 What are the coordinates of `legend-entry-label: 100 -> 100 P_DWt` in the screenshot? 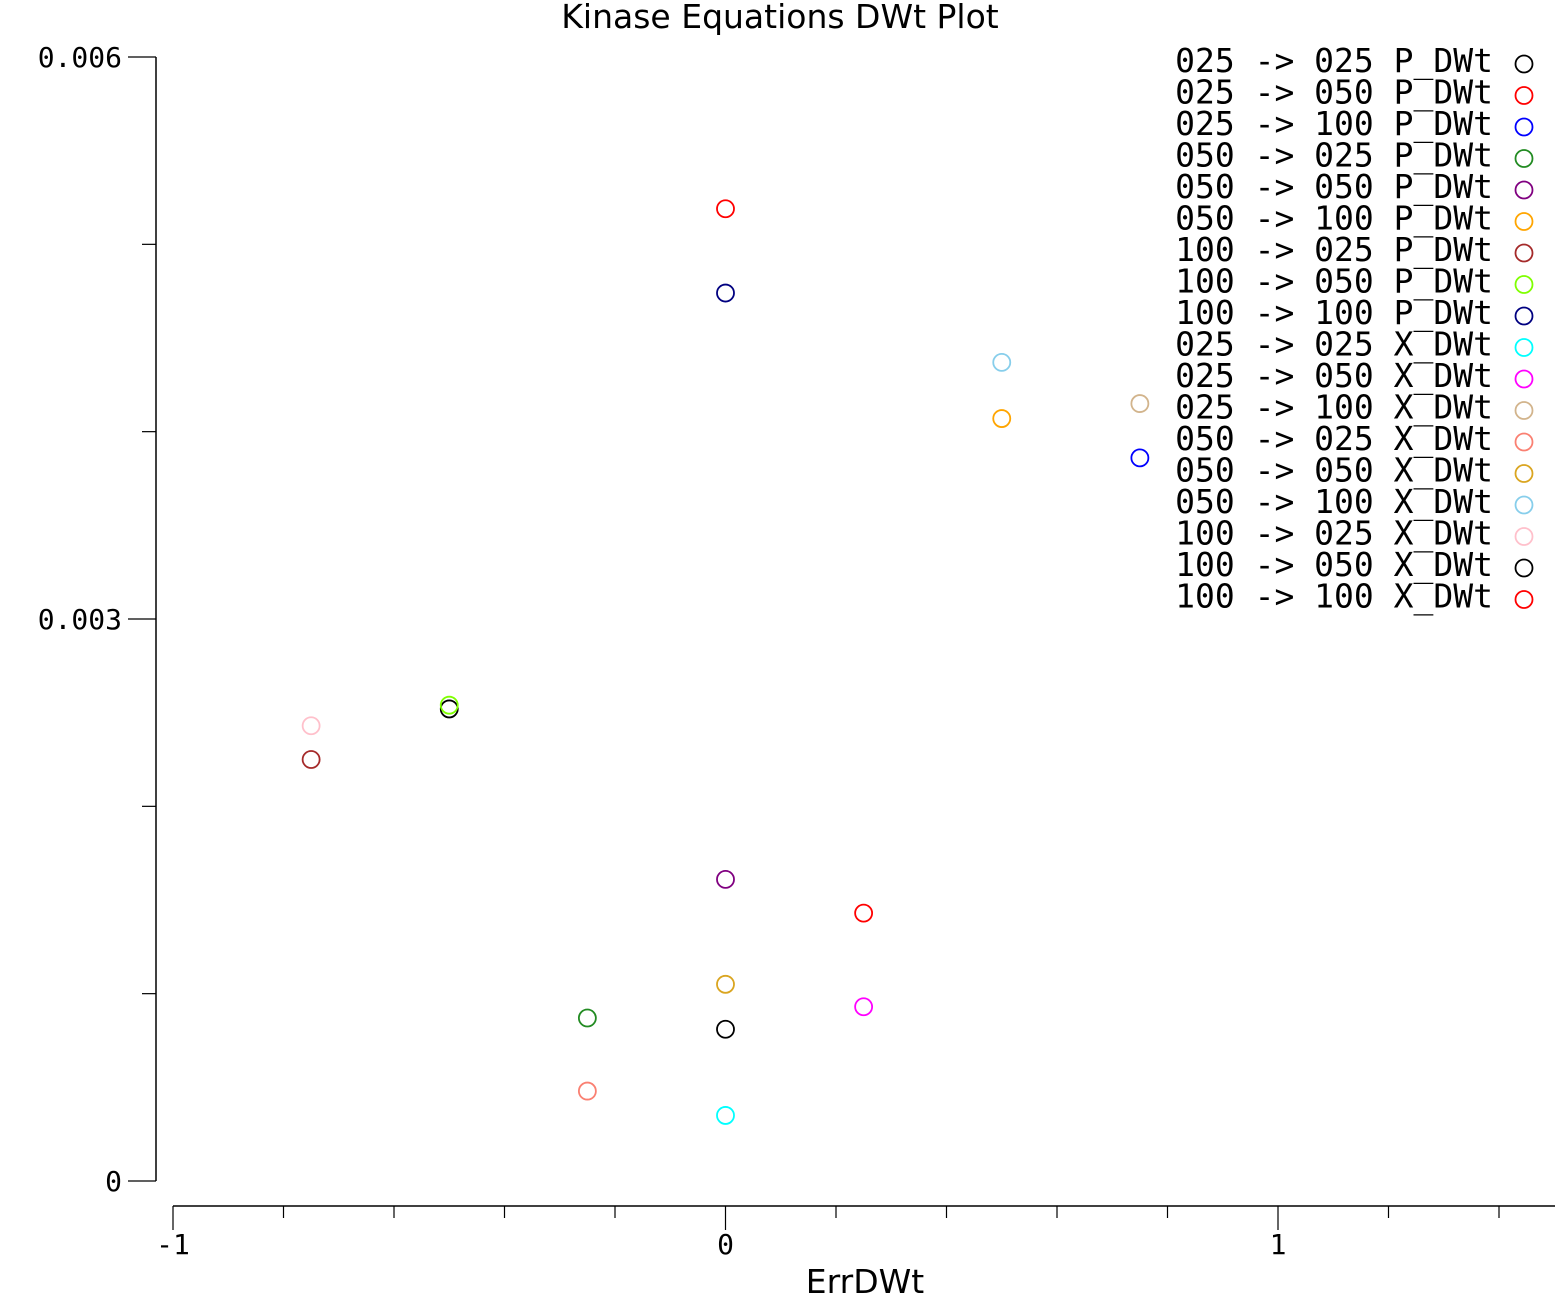 It's located at (1334, 313).